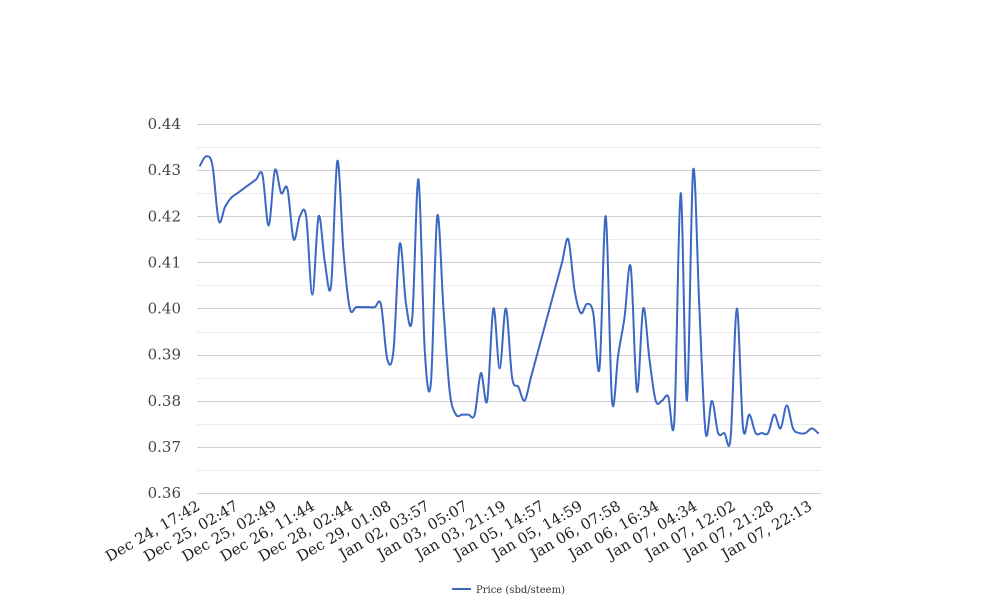  Describe the element at coordinates (164, 447) in the screenshot. I see `y-tick-label: 0.37` at that location.